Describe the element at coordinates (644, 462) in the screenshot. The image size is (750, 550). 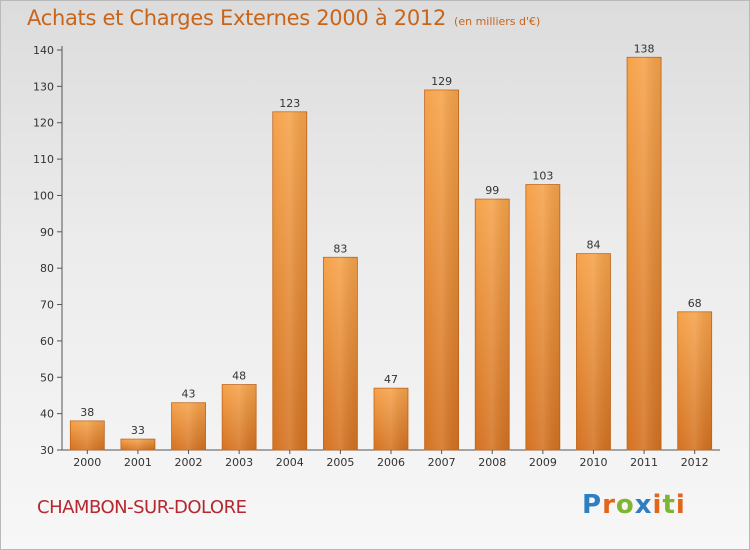
I see `x-tick-label: 2011` at that location.